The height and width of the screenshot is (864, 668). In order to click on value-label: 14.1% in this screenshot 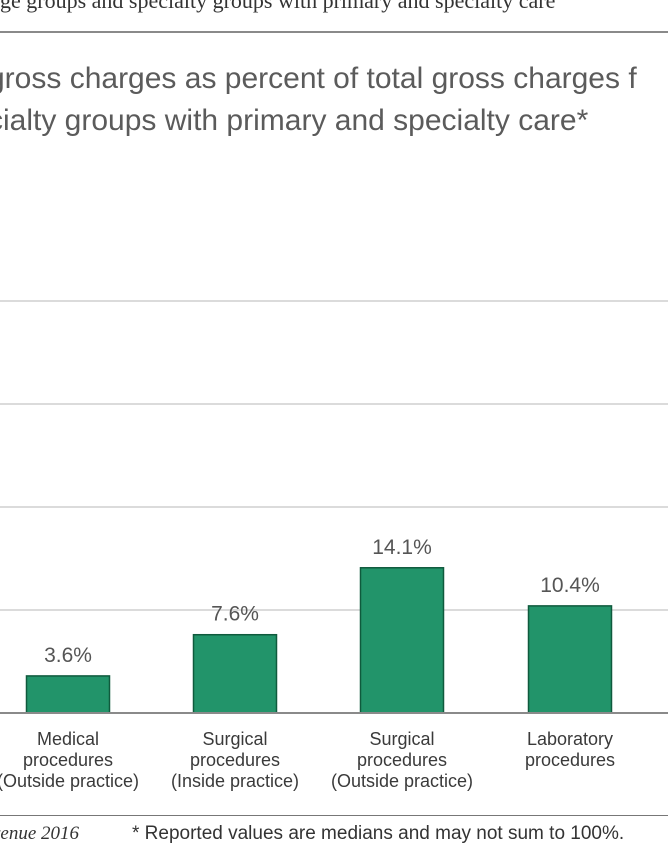, I will do `click(402, 547)`.